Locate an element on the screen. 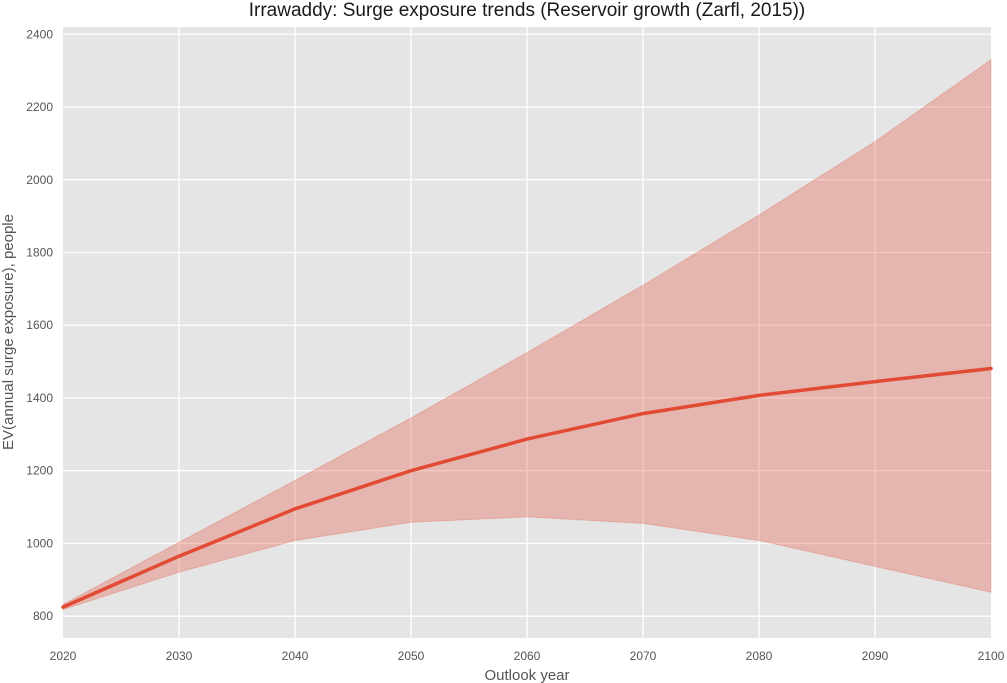 The height and width of the screenshot is (683, 1007). x-tick-label: 2080 is located at coordinates (759, 656).